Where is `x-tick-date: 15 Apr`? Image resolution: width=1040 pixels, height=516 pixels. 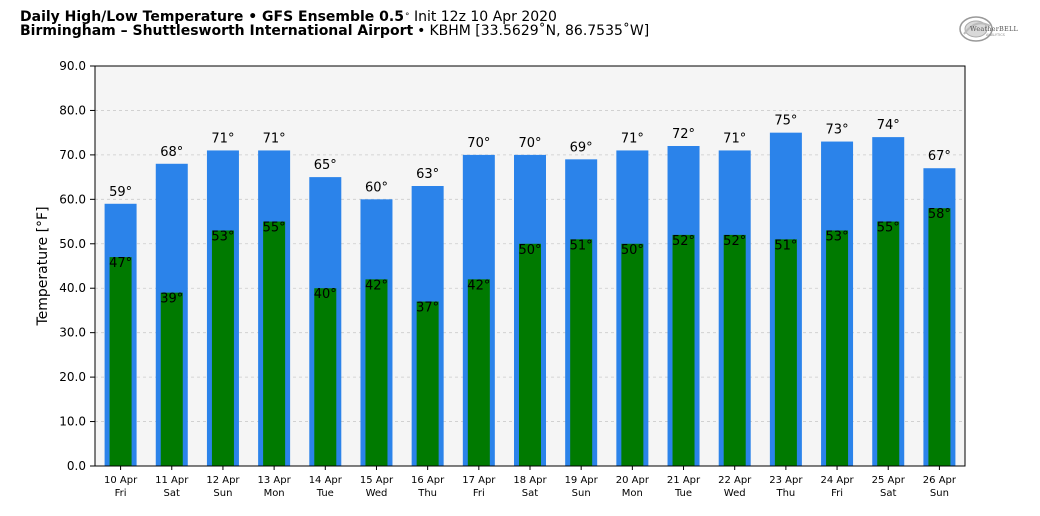 x-tick-date: 15 Apr is located at coordinates (377, 480).